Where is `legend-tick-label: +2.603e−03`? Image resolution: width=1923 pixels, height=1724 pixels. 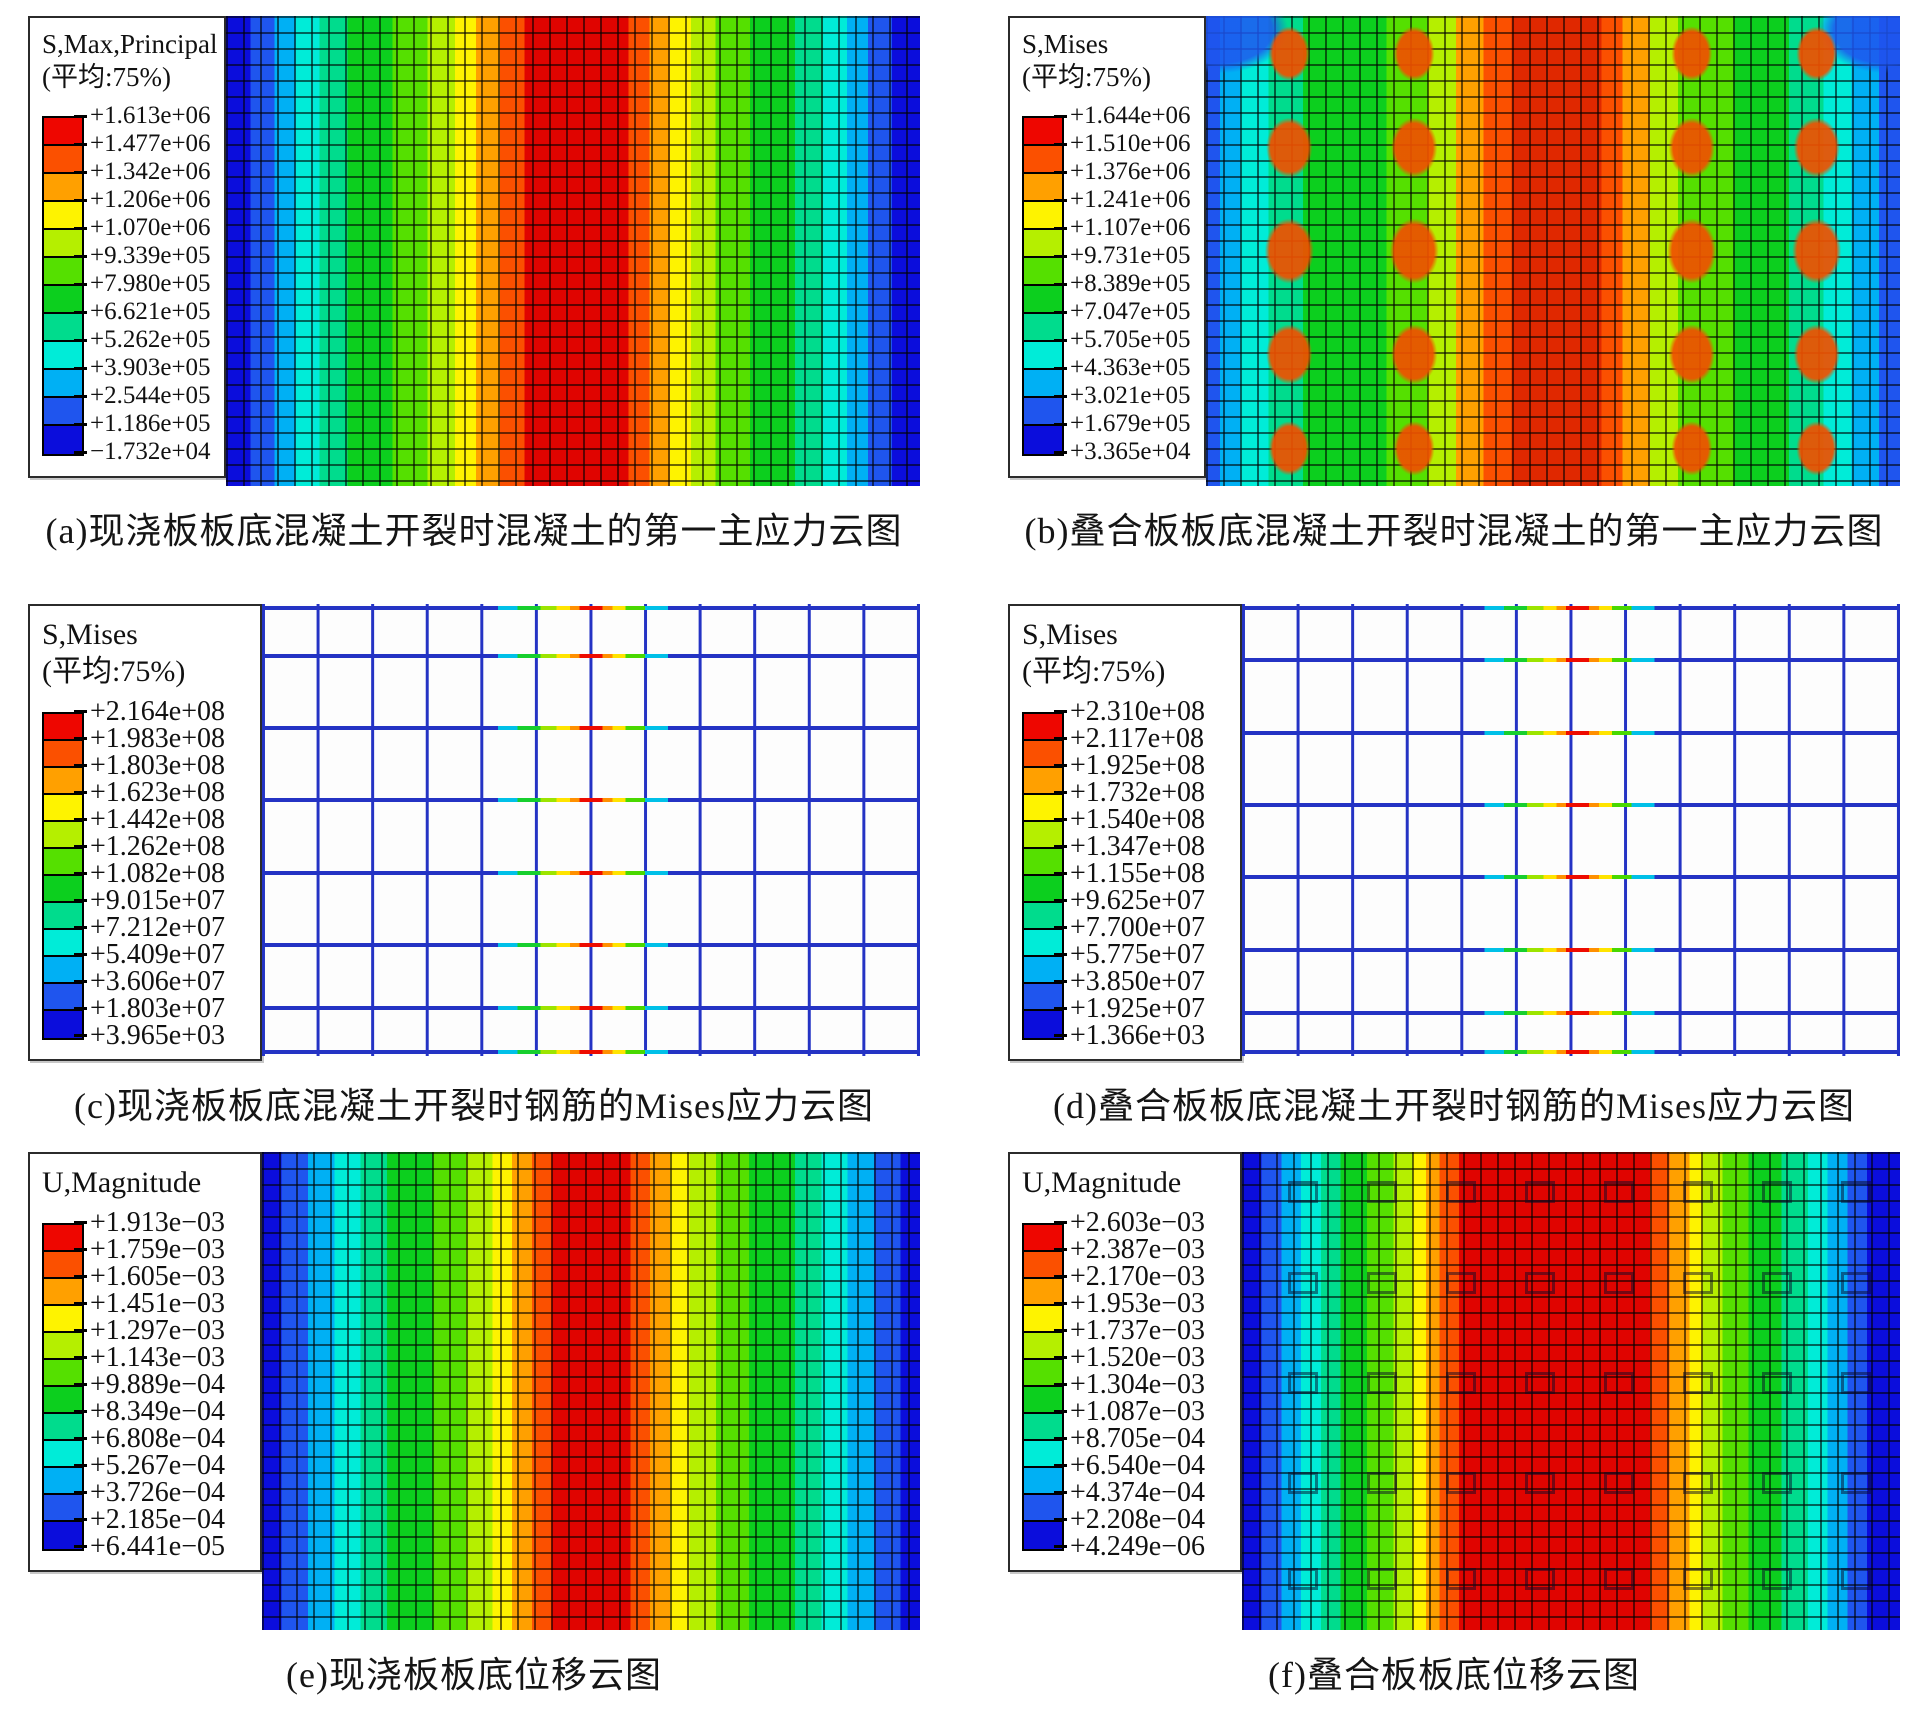
legend-tick-label: +2.603e−03 is located at coordinates (1130, 1222).